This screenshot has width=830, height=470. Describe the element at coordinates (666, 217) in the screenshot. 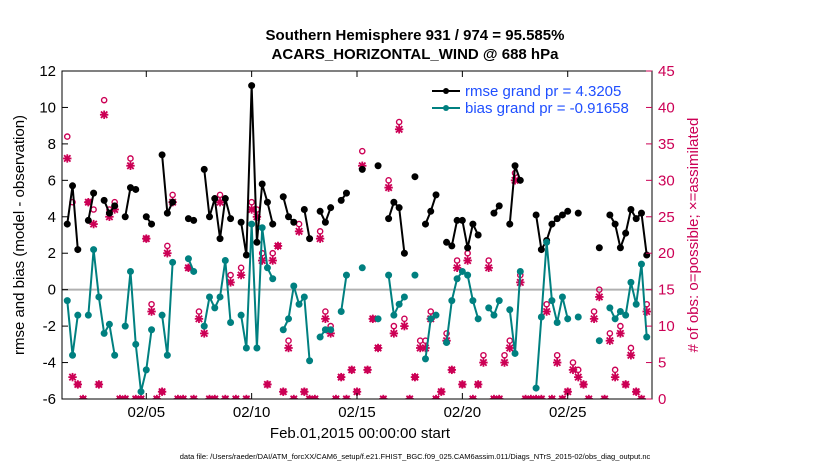

I see `y-tick-label-right: 25` at that location.